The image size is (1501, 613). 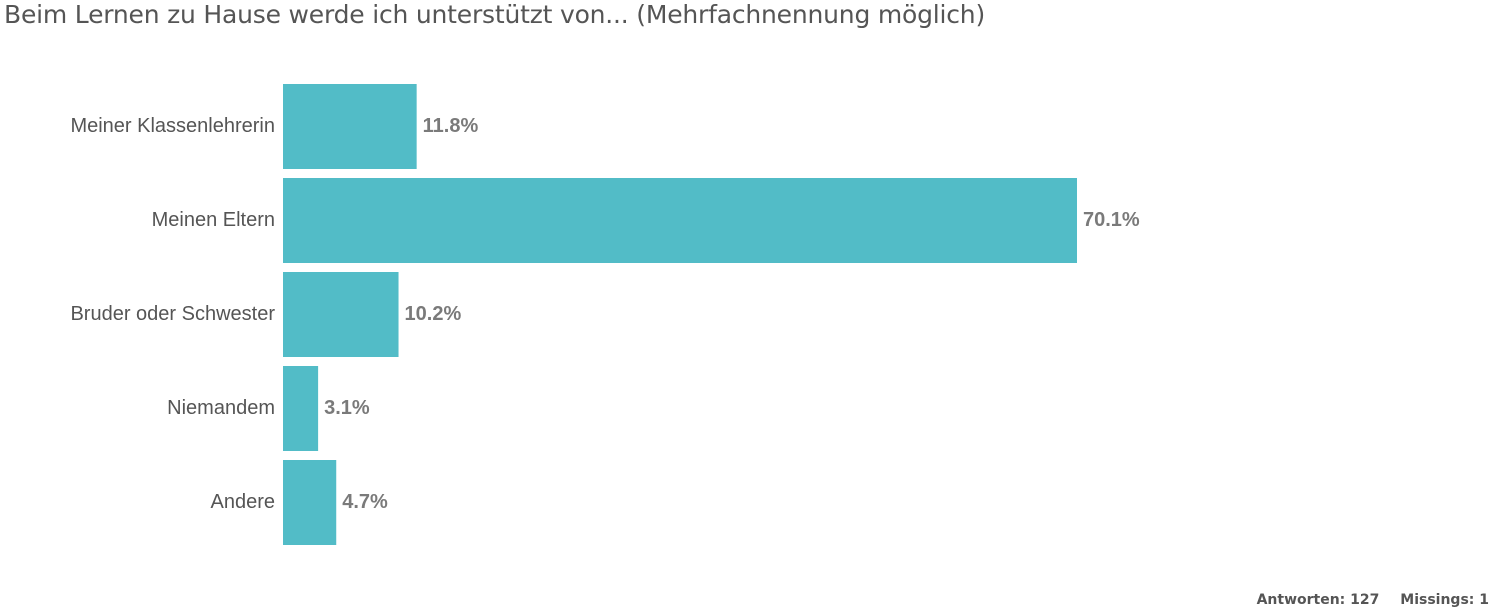 I want to click on value-label-0: 11.8%, so click(x=451, y=126).